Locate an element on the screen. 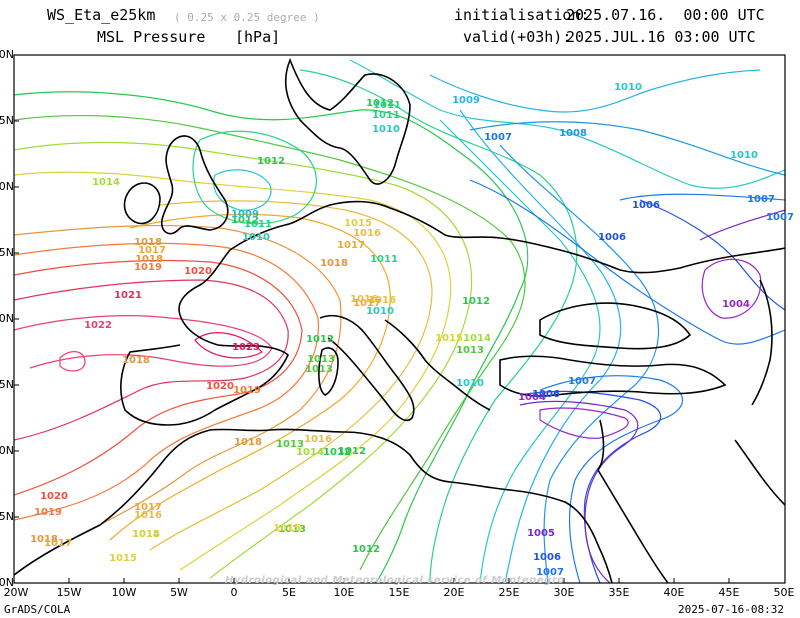 The height and width of the screenshot is (618, 800). x-tick-label: 15E is located at coordinates (399, 592).